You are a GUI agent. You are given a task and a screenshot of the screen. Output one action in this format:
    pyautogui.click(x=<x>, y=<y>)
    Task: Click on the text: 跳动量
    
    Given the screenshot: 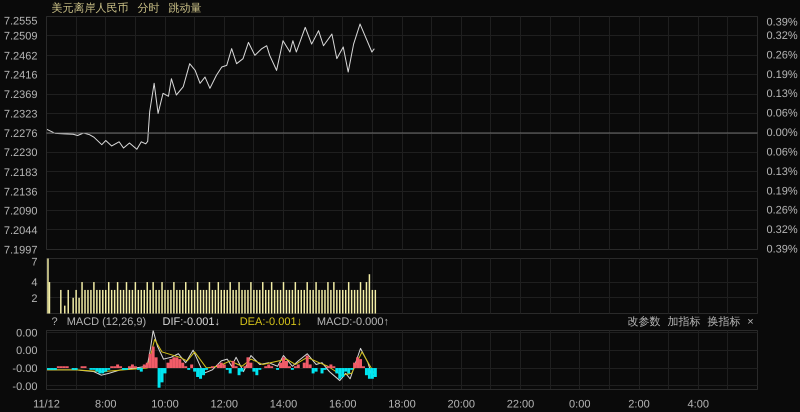 What is the action you would take?
    pyautogui.click(x=185, y=8)
    